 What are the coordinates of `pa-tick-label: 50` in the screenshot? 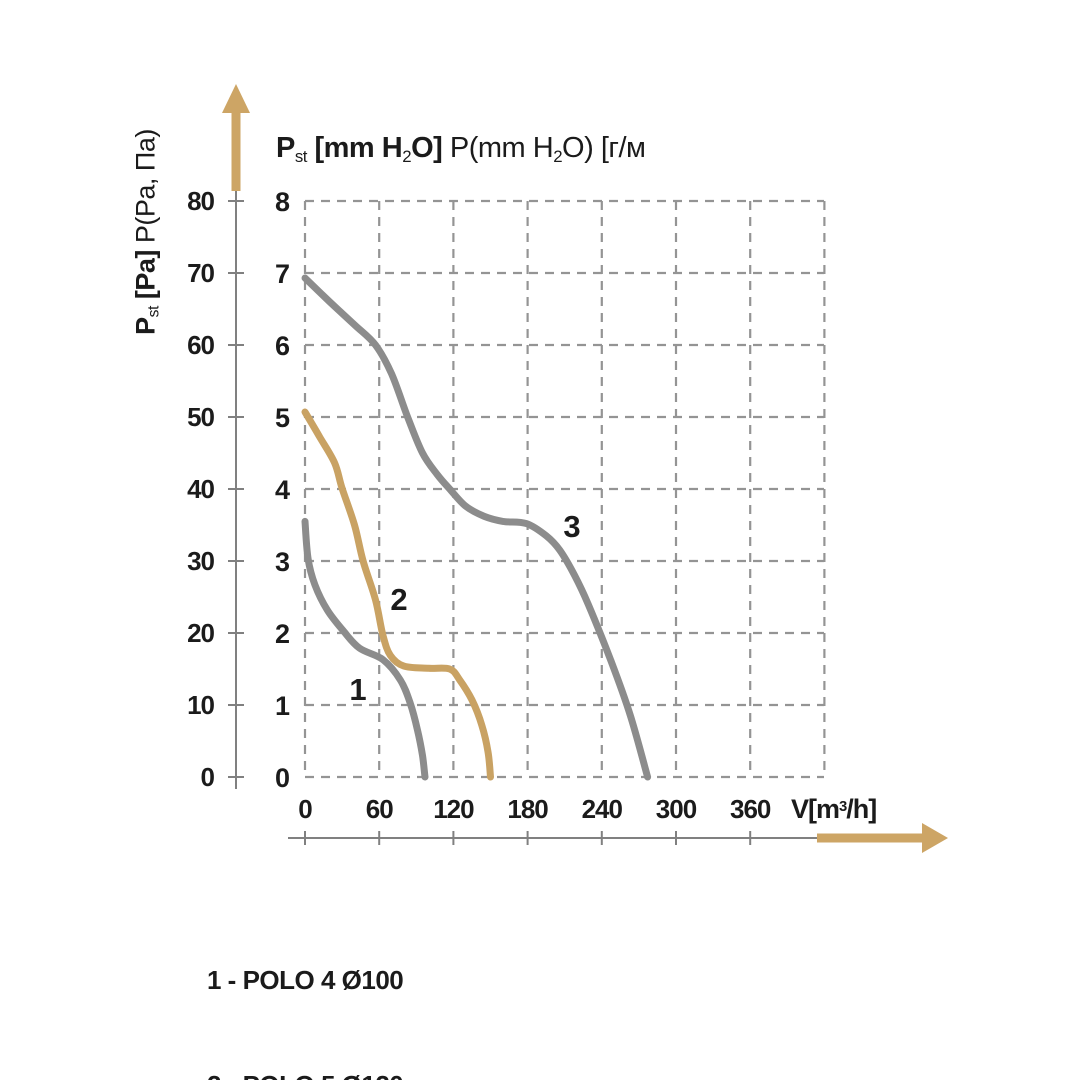 It's located at (200, 417).